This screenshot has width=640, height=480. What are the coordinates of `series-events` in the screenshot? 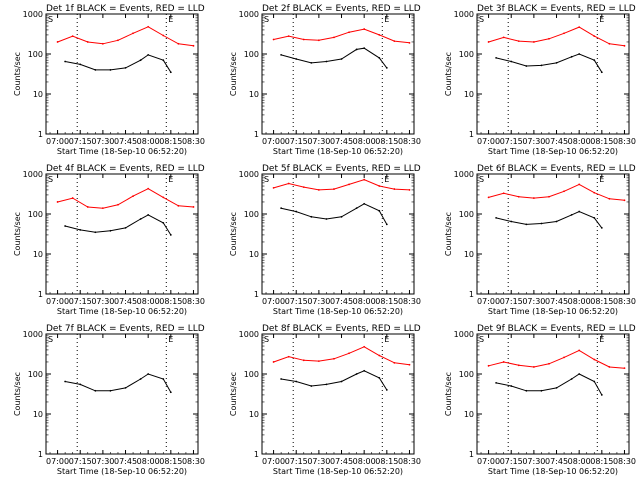 It's located at (549, 63).